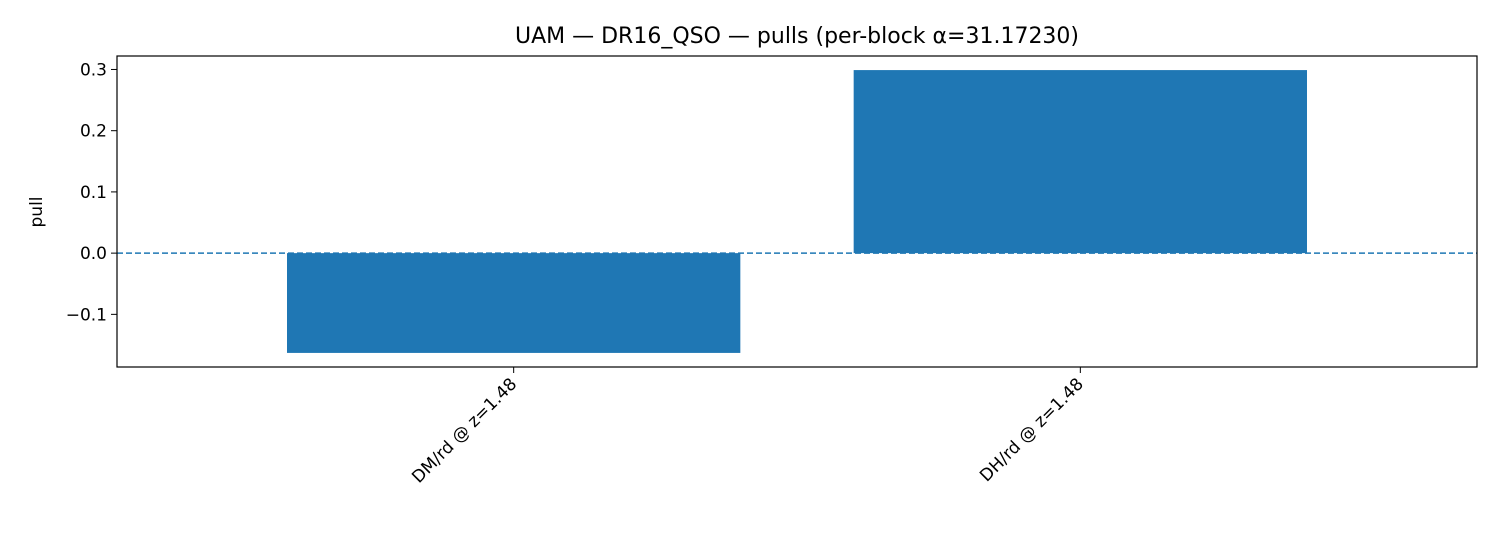 Image resolution: width=1500 pixels, height=540 pixels. Describe the element at coordinates (93, 254) in the screenshot. I see `y-tick-label: 0.0` at that location.